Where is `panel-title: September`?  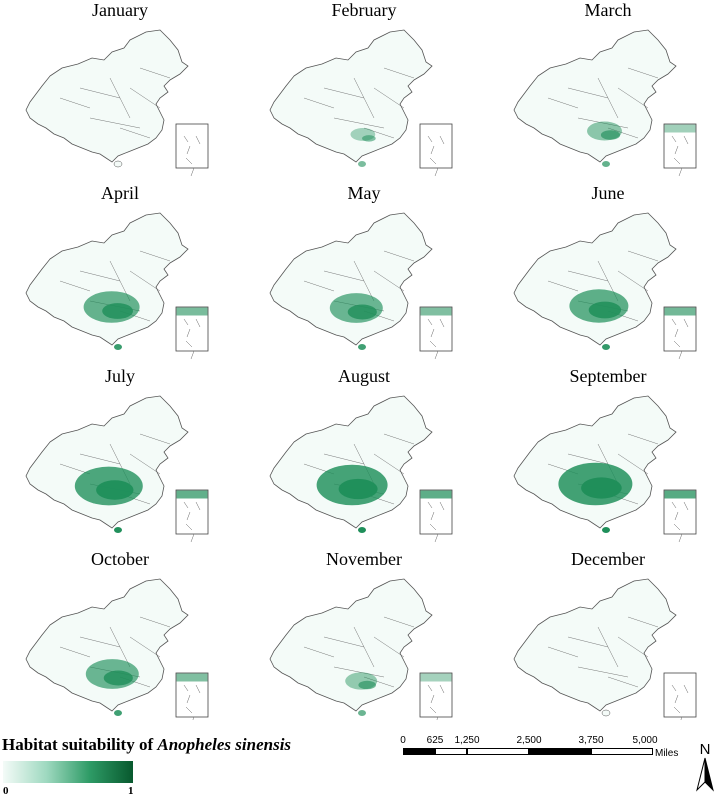
panel-title: September is located at coordinates (608, 376).